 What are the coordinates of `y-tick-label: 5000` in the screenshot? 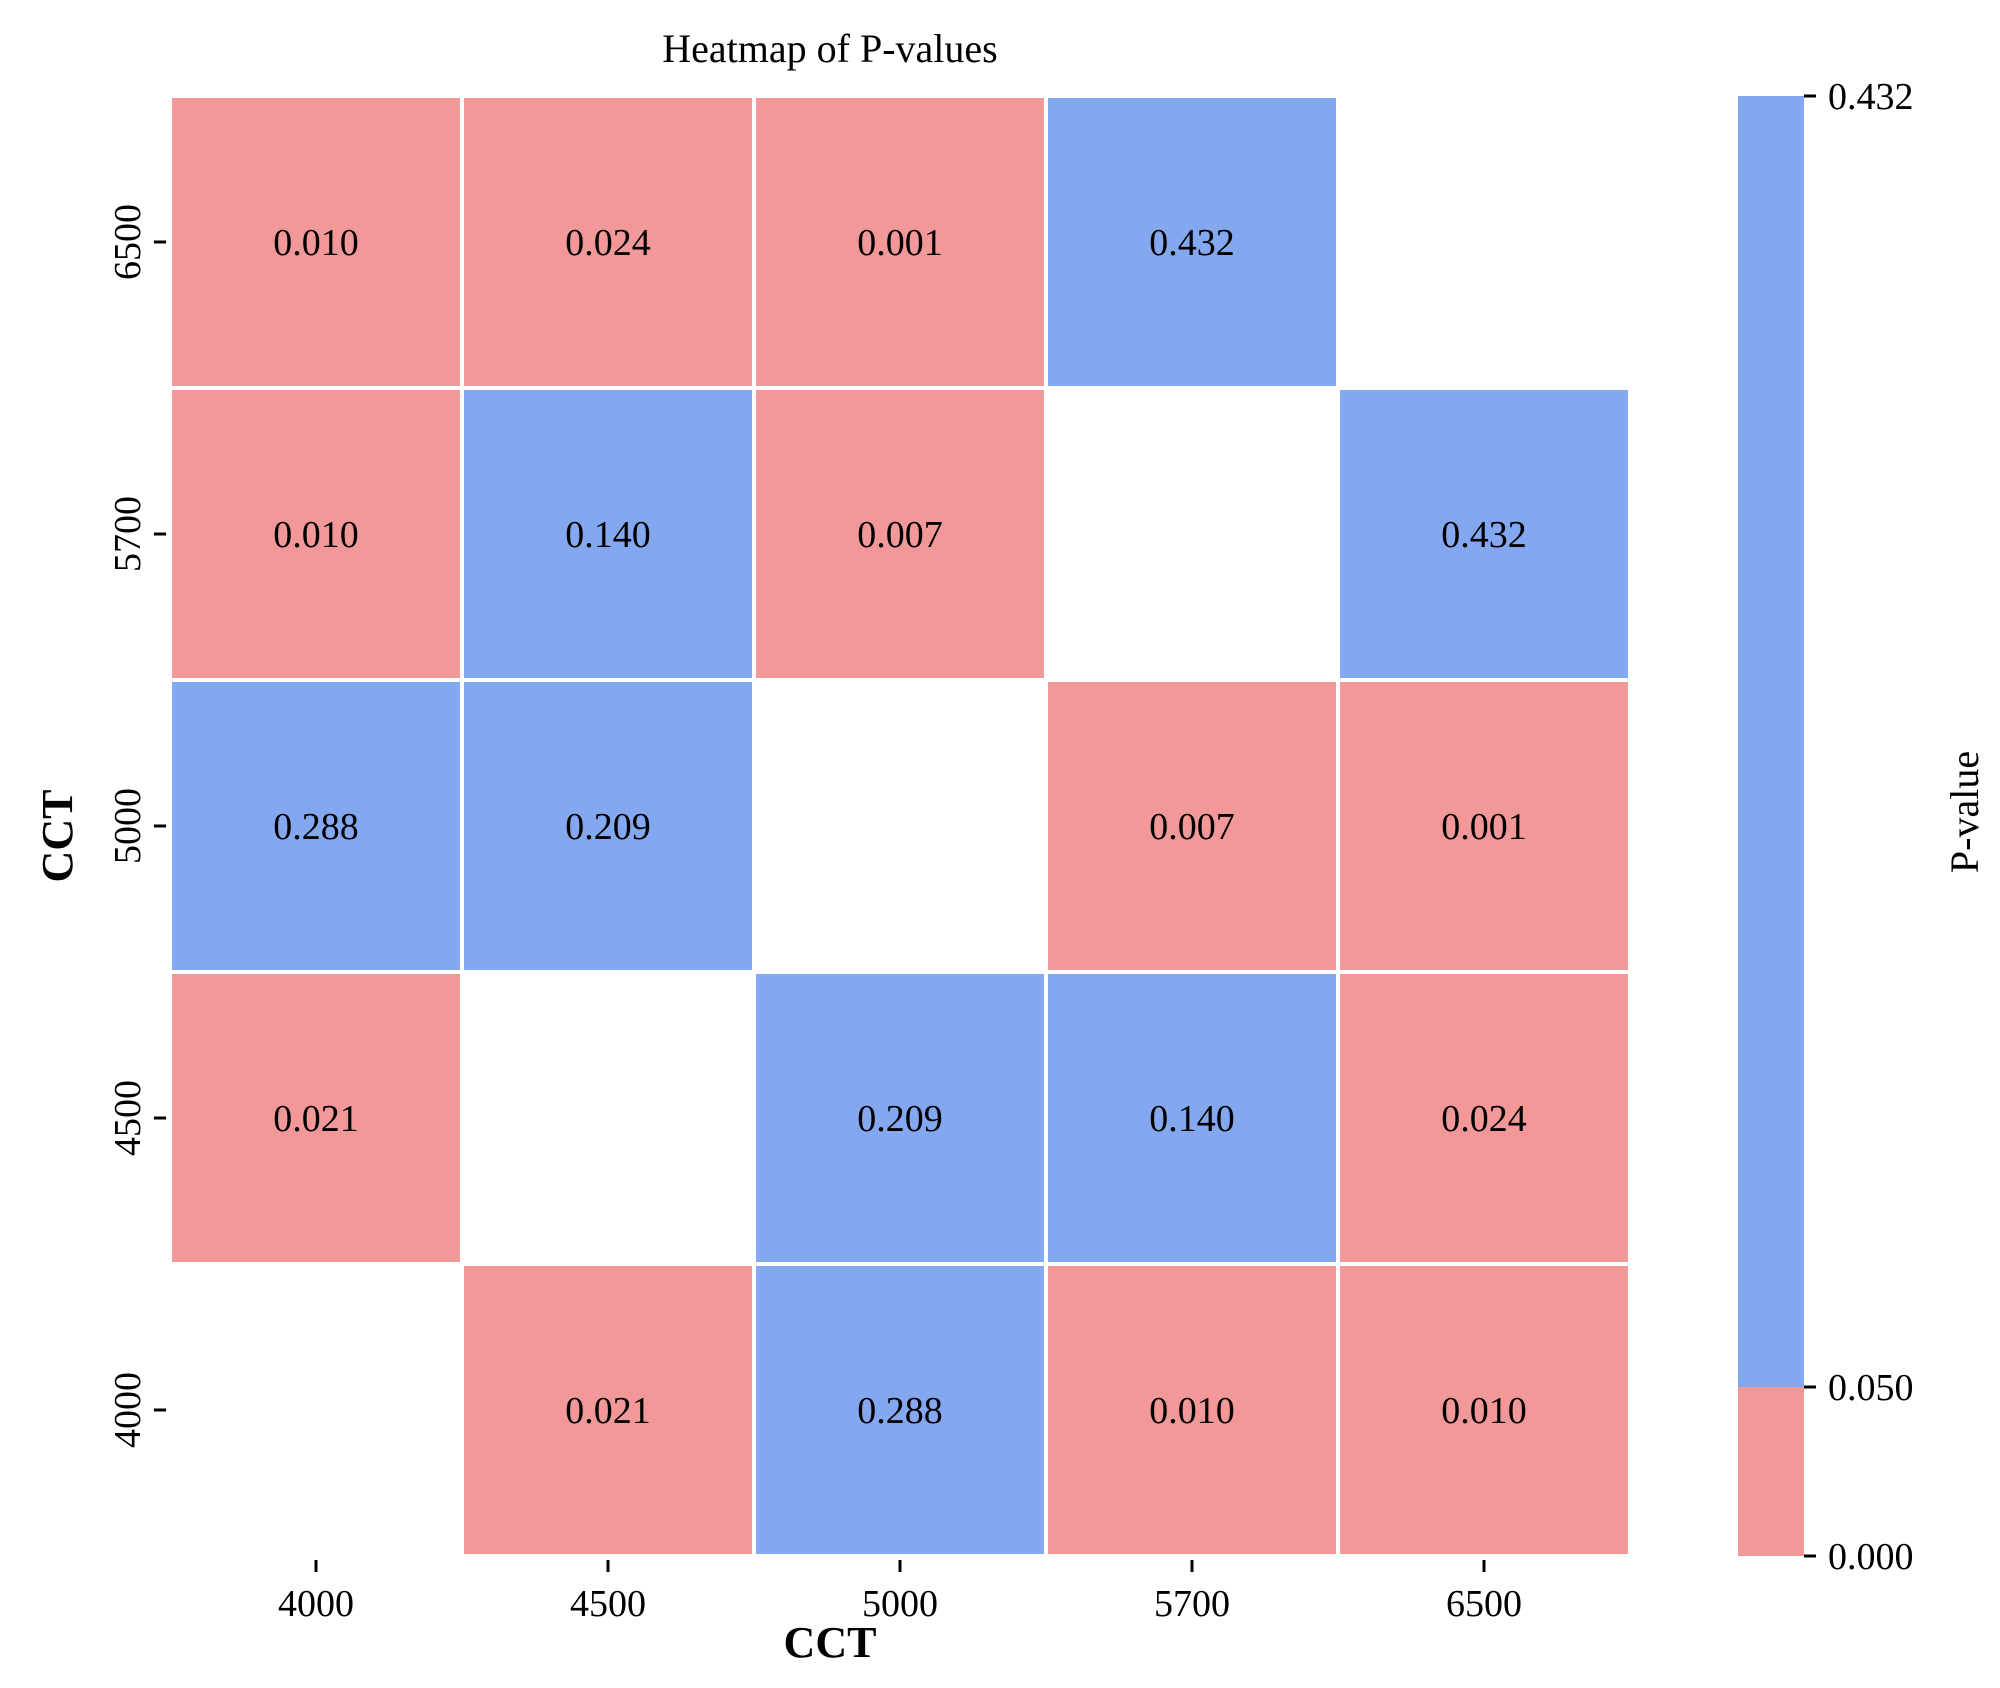 It's located at (128, 826).